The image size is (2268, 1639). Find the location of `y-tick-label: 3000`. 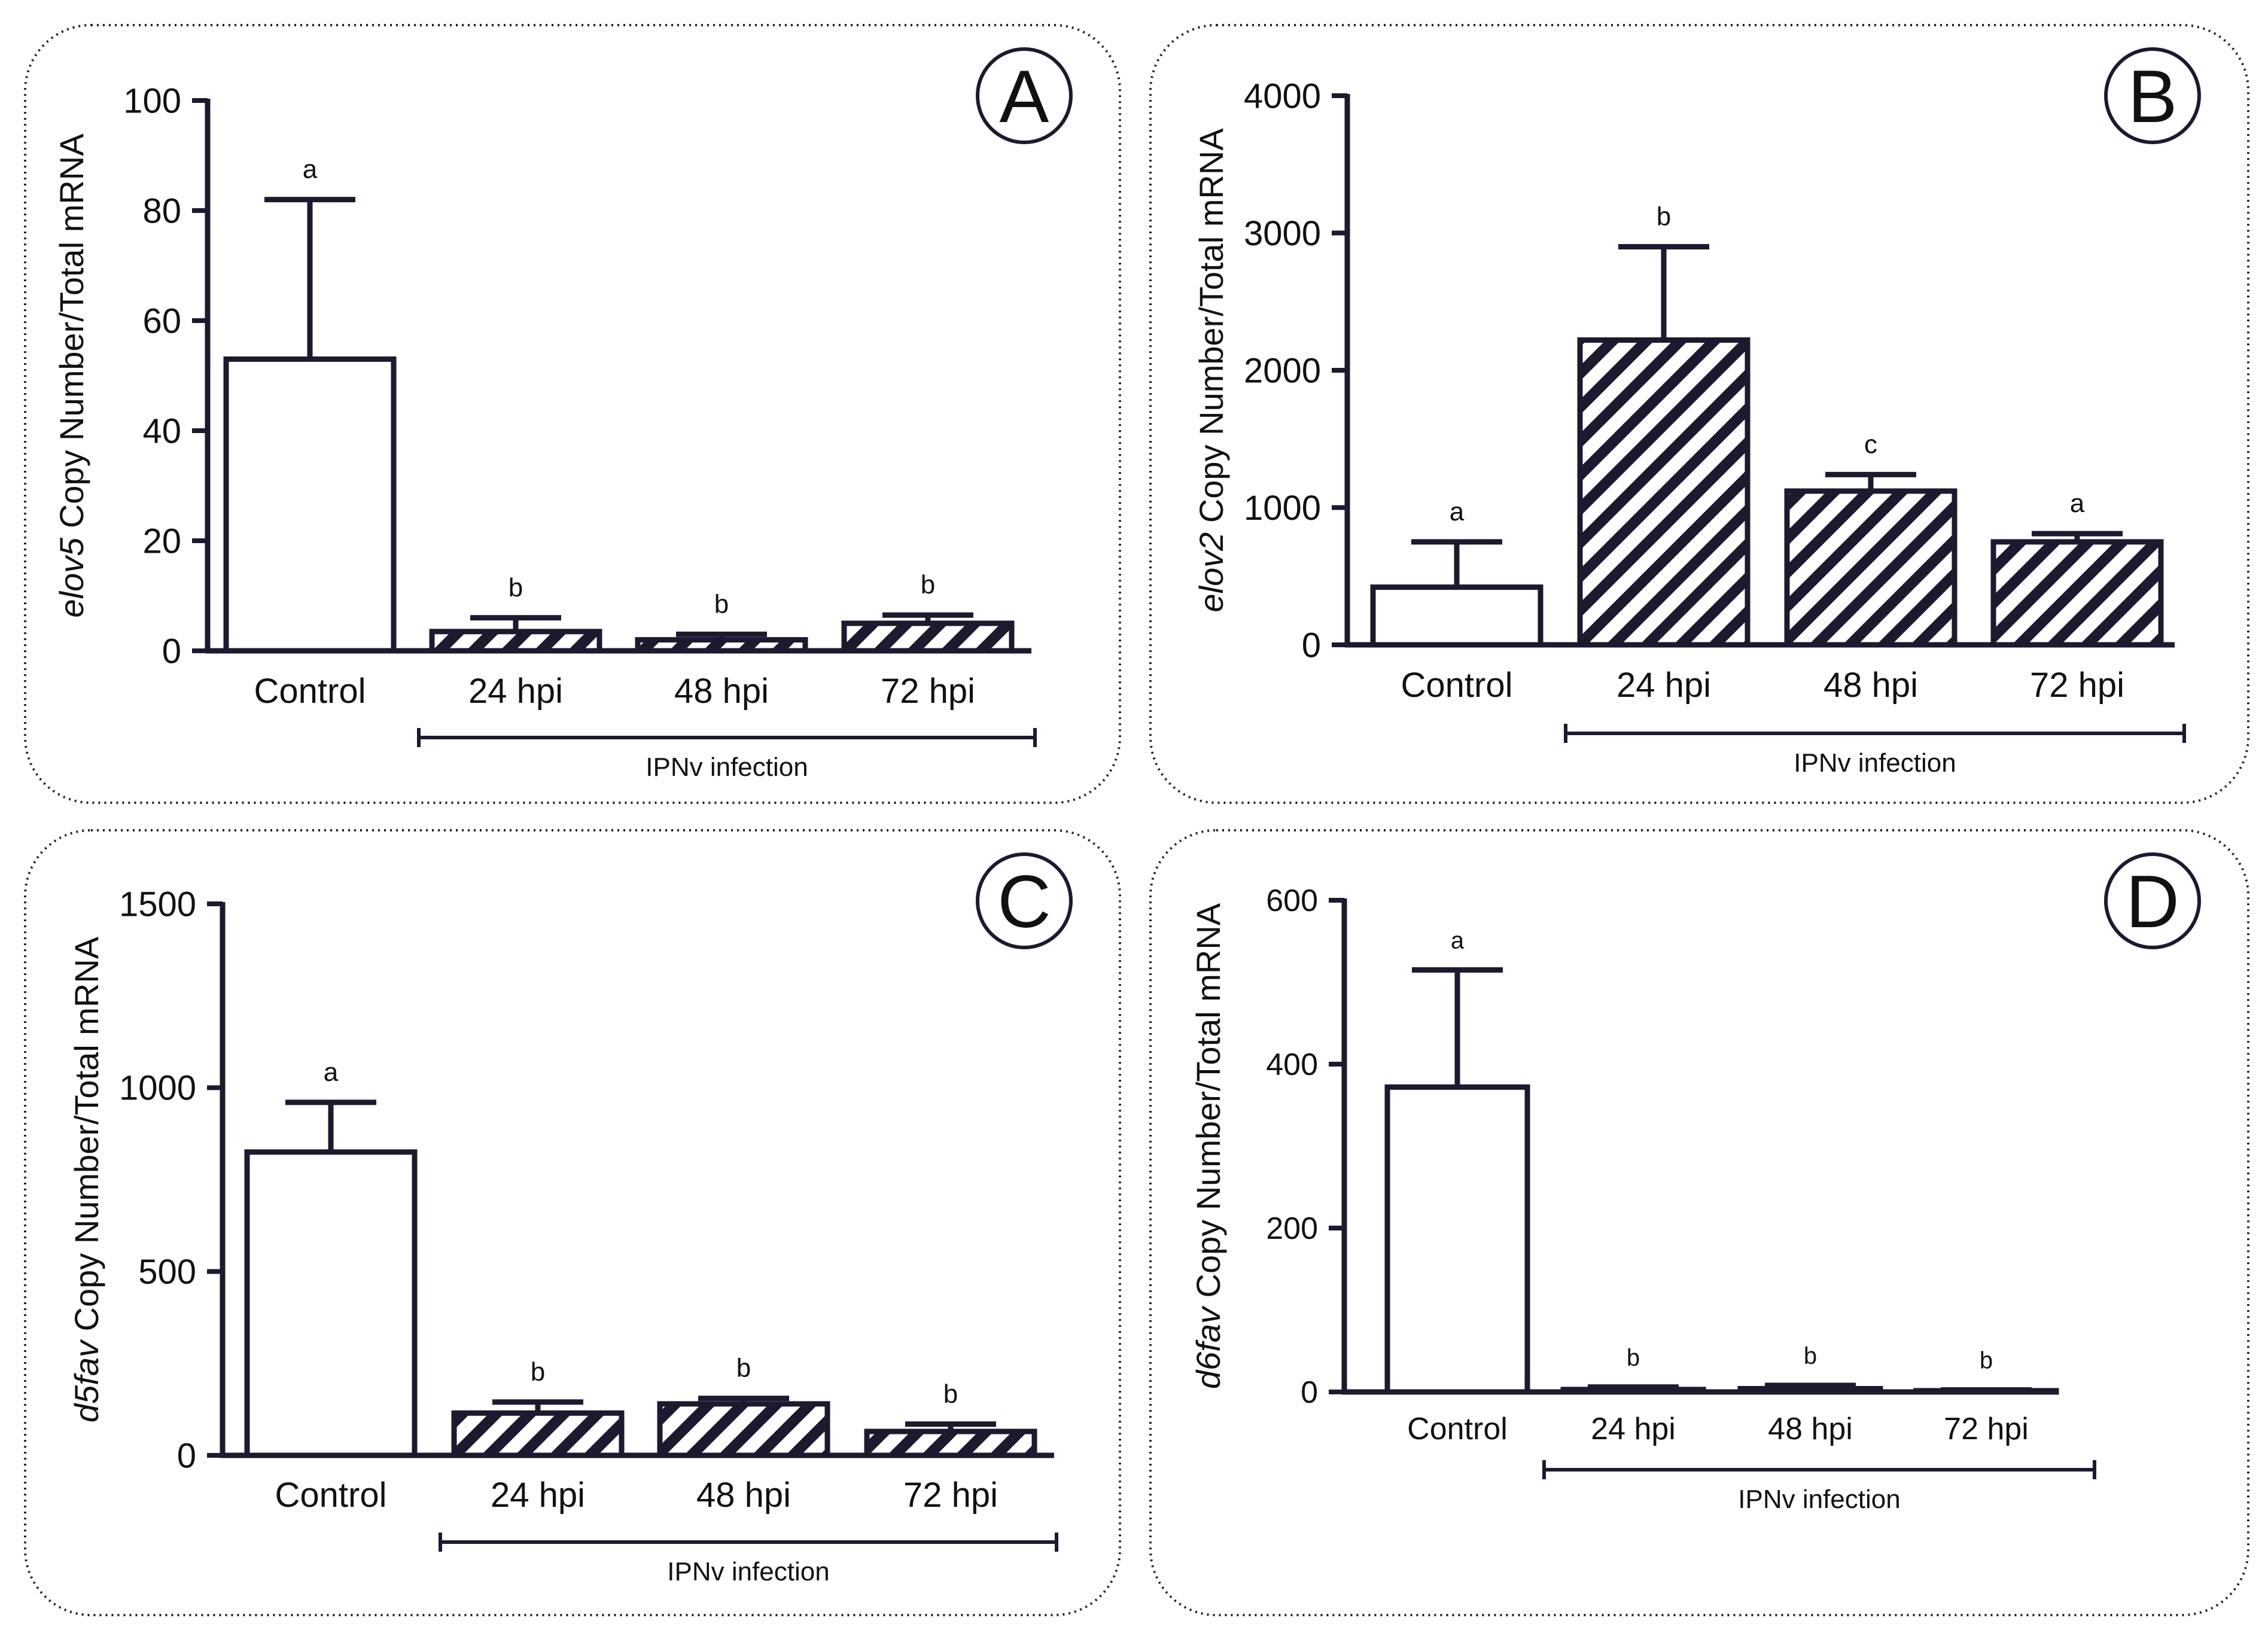

y-tick-label: 3000 is located at coordinates (1282, 233).